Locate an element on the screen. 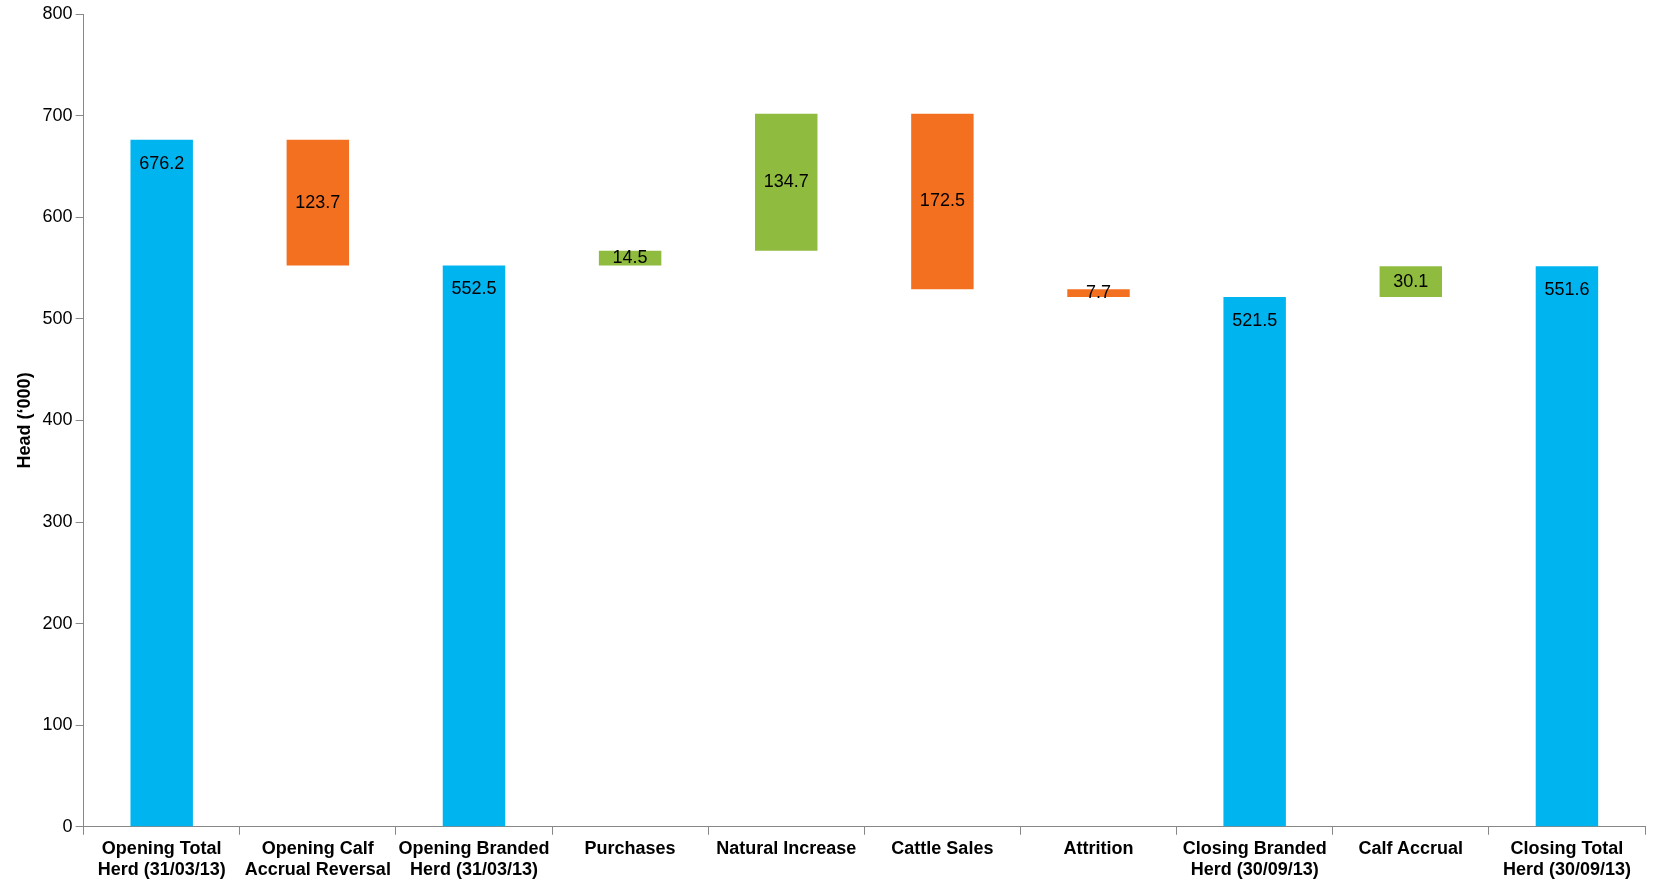  data-label: 172.5 is located at coordinates (942, 200).